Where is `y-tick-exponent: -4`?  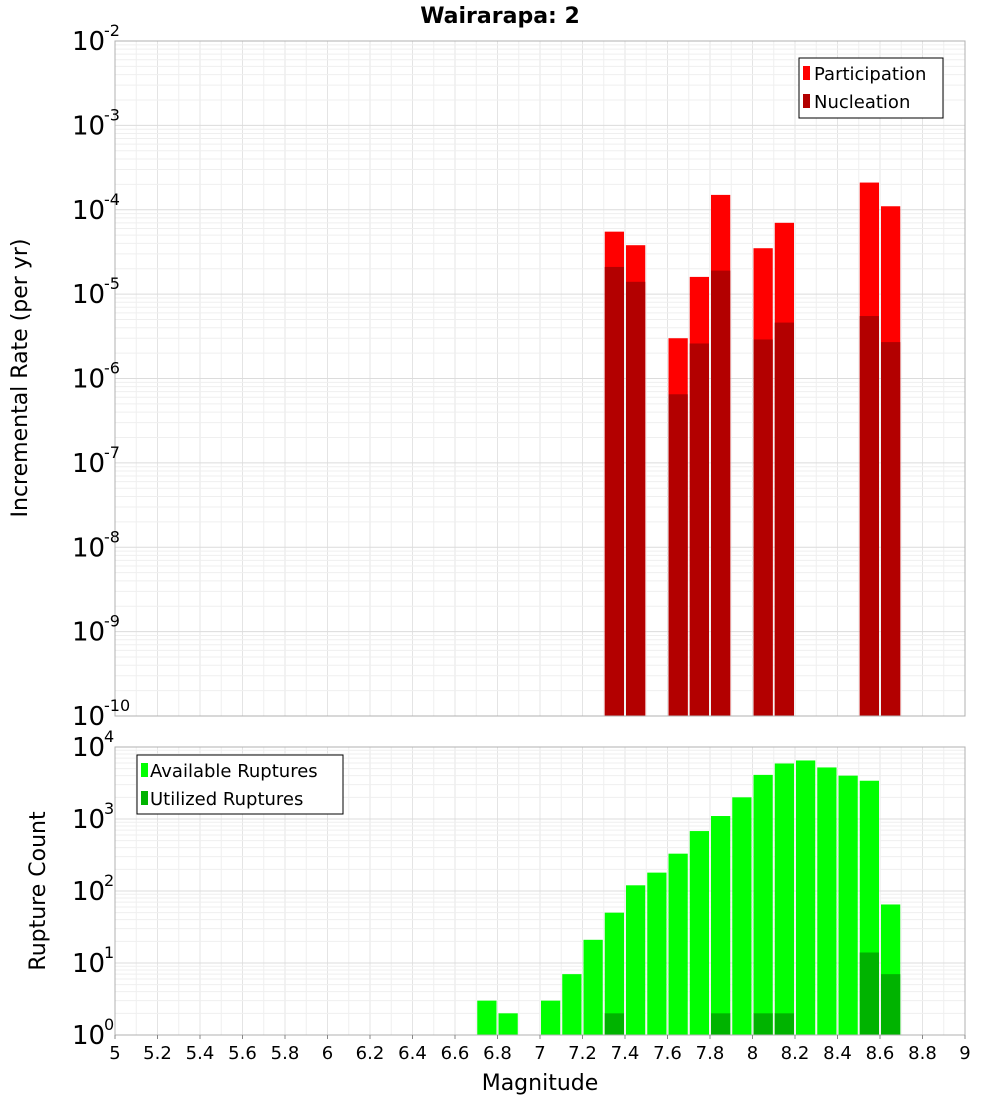
y-tick-exponent: -4 is located at coordinates (112, 199).